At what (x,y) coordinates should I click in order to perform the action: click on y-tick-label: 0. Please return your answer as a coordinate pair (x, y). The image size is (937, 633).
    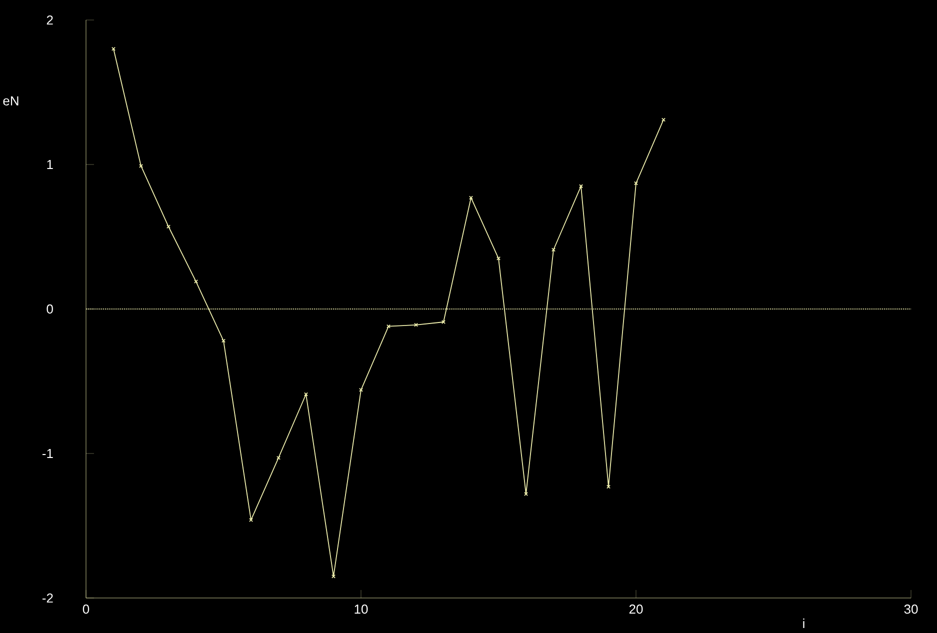
    Looking at the image, I should click on (49, 309).